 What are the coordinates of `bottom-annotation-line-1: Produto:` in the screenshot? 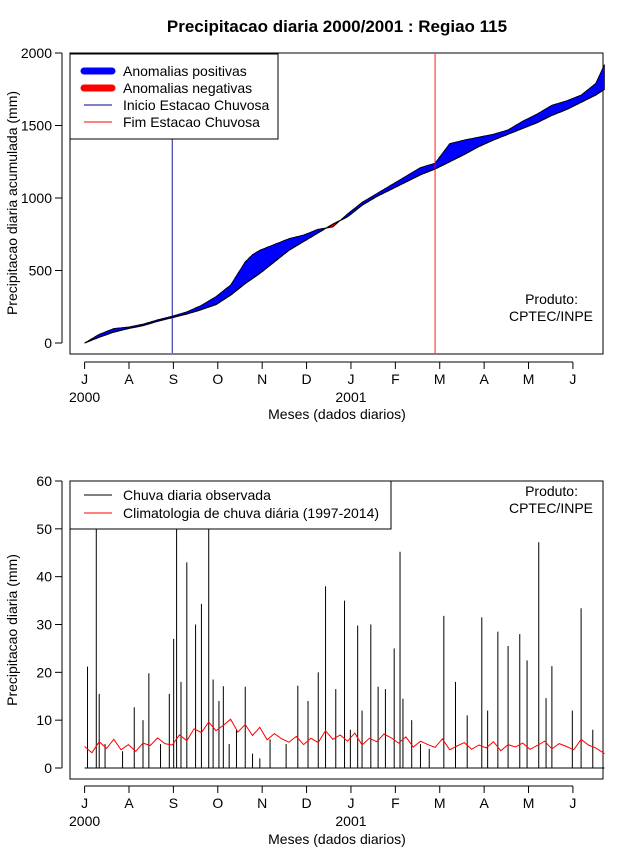 It's located at (551, 491).